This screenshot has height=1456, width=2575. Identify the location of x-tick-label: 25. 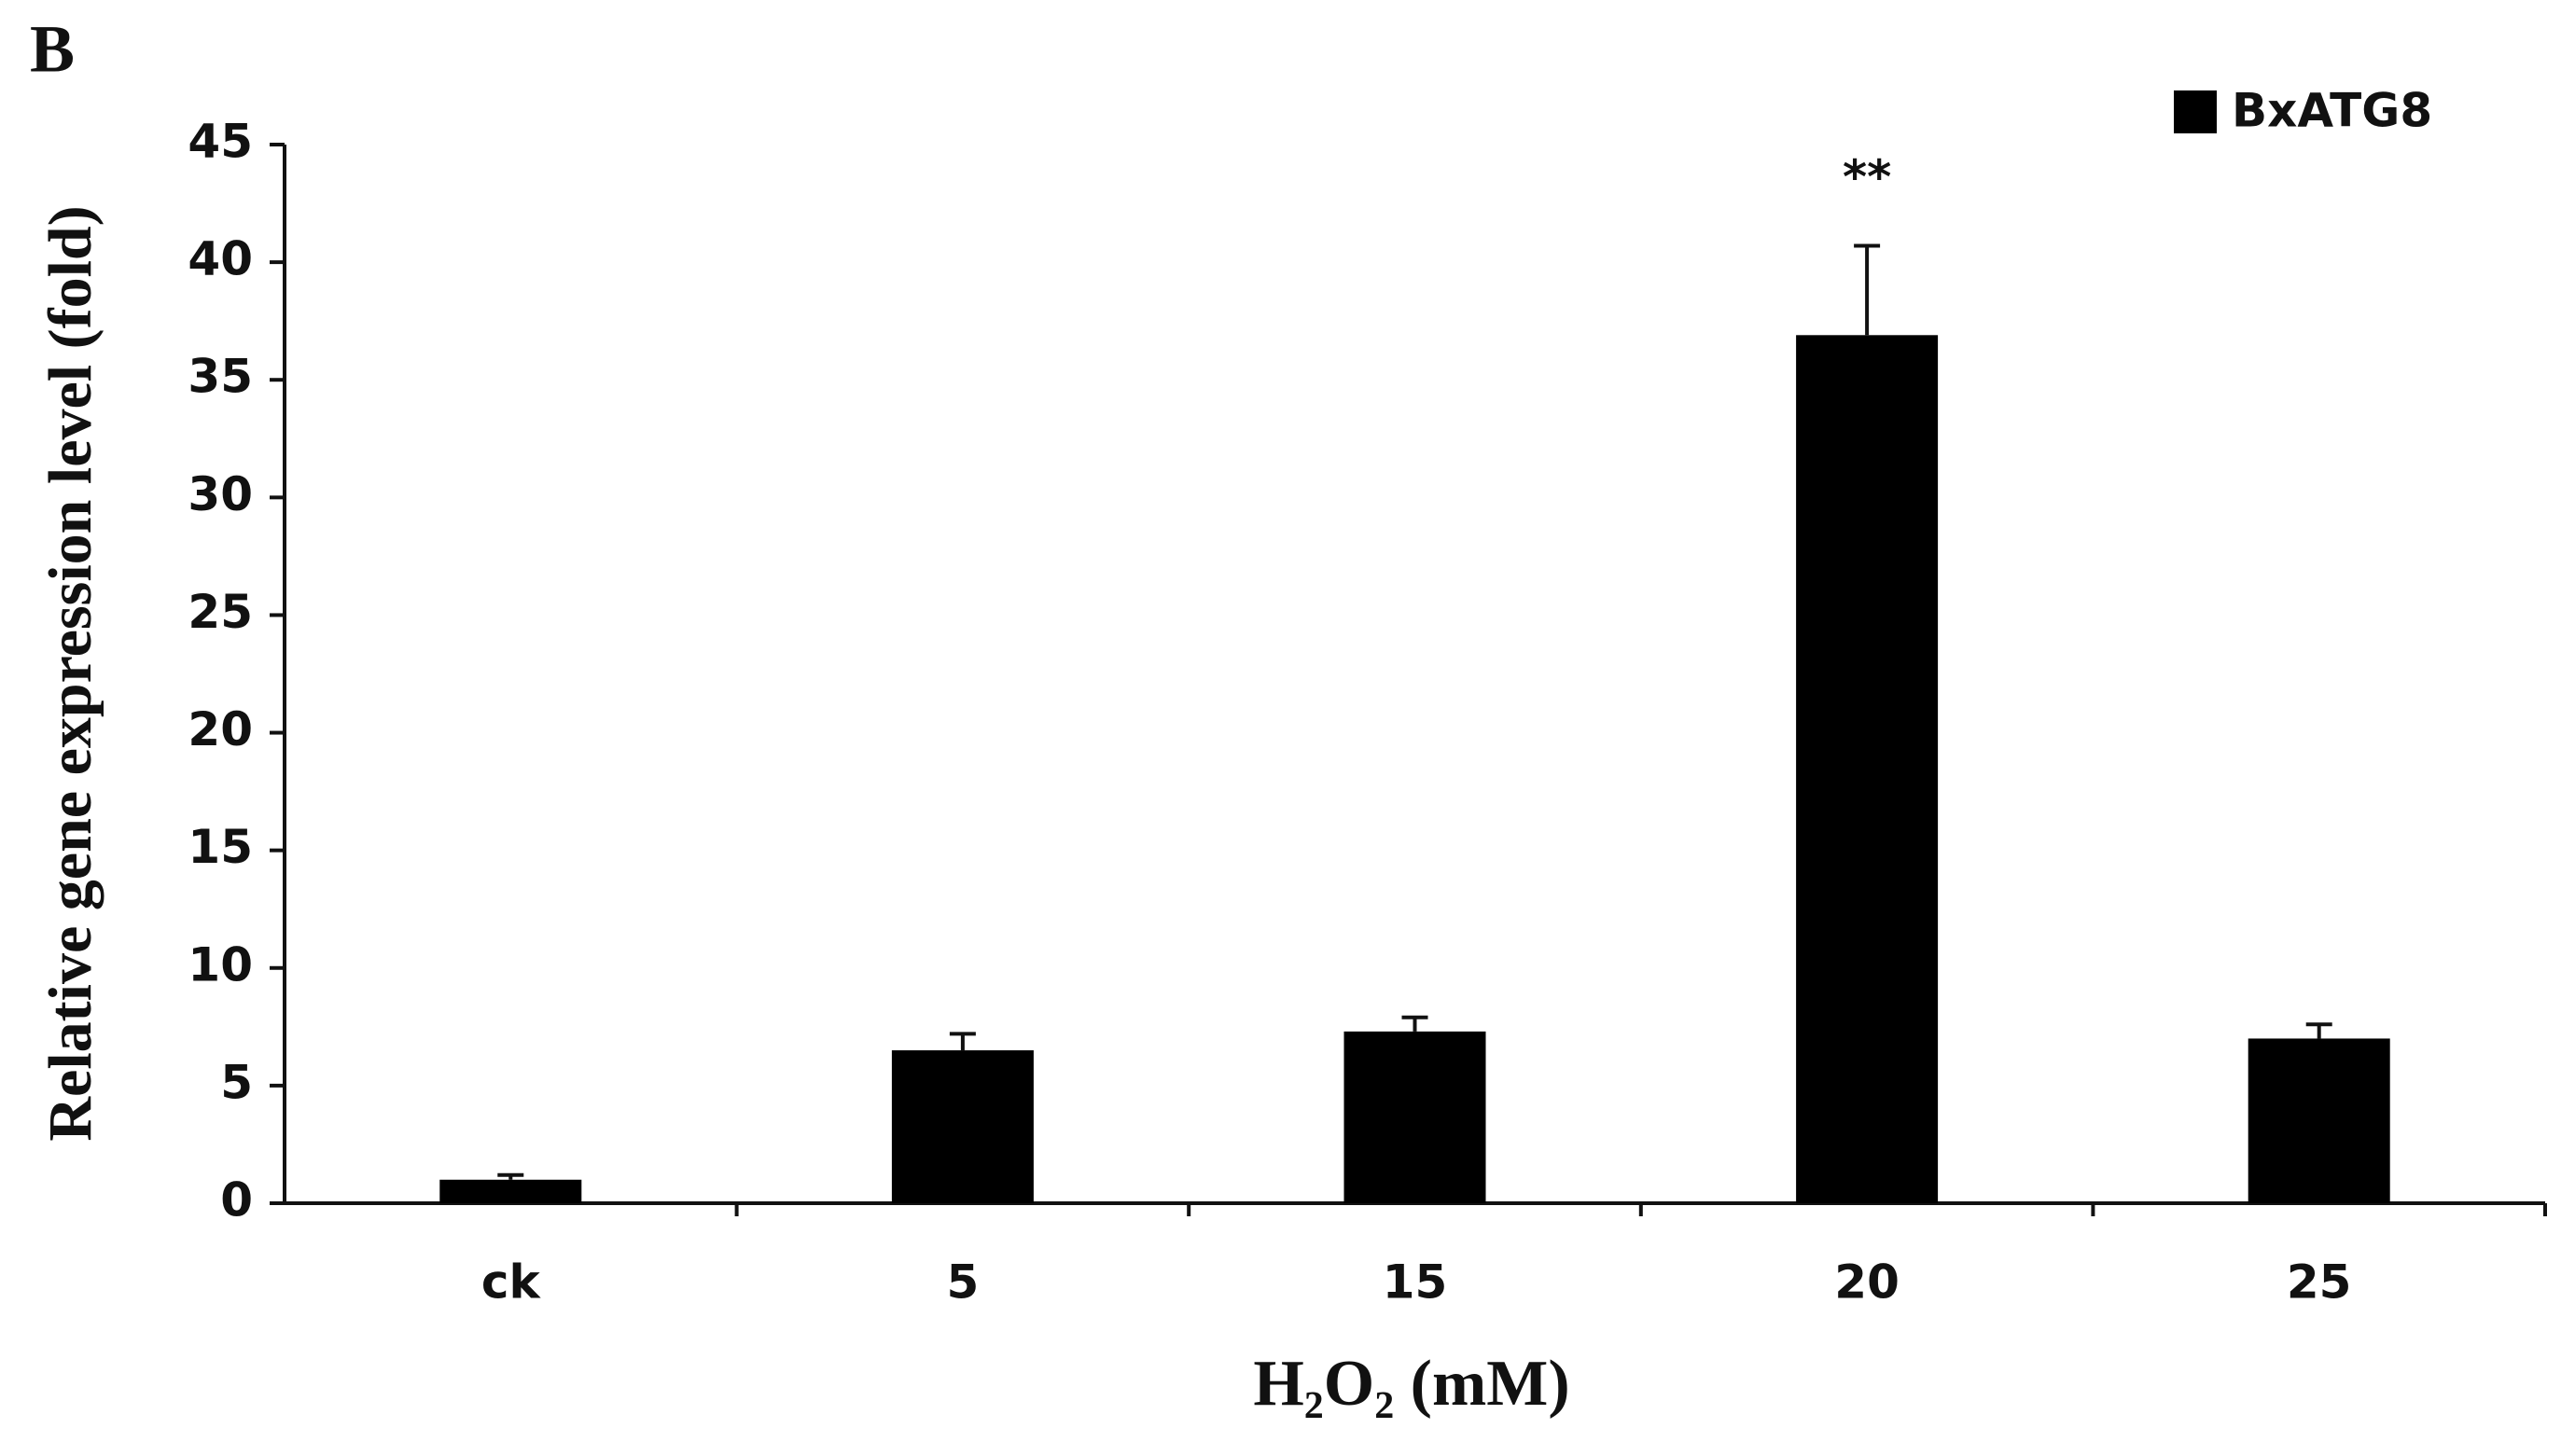
(2319, 1282).